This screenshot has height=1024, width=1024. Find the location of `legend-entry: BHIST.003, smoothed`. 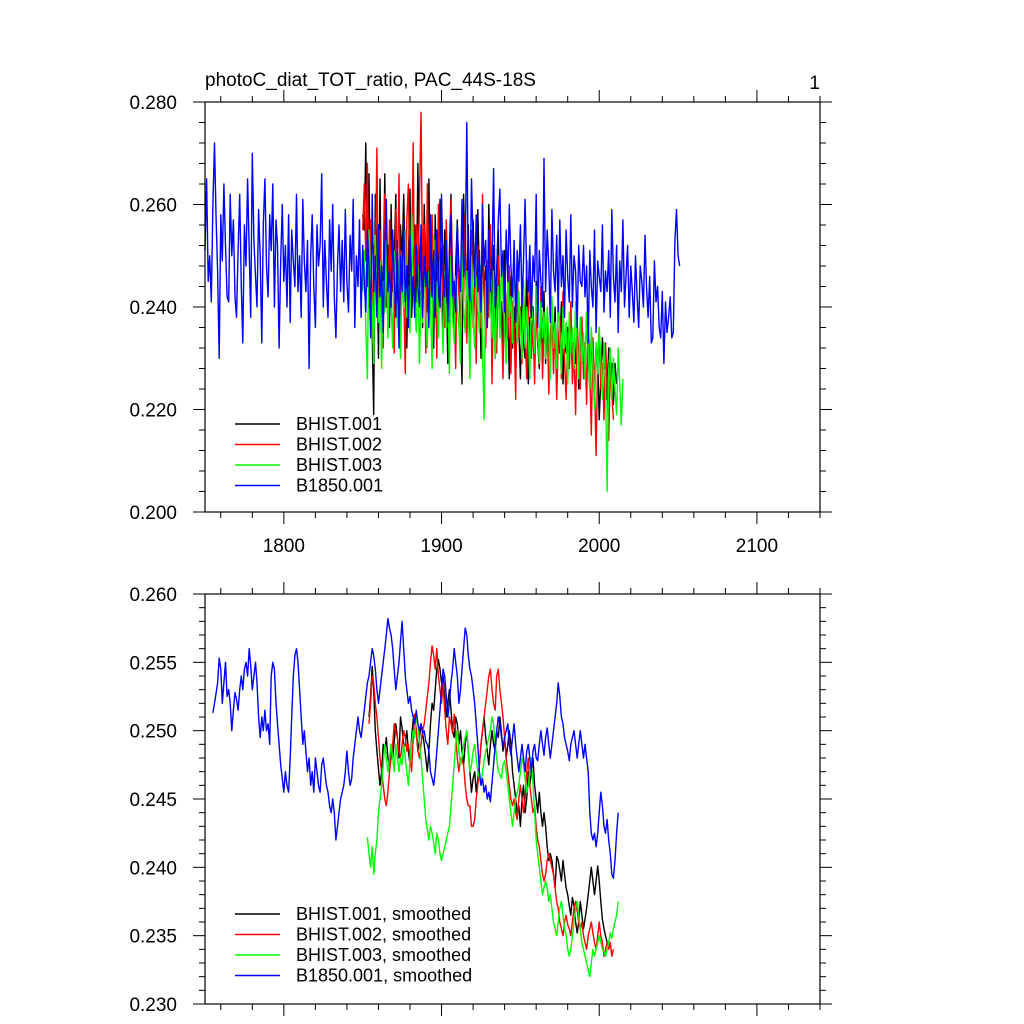

legend-entry: BHIST.003, smoothed is located at coordinates (383, 955).